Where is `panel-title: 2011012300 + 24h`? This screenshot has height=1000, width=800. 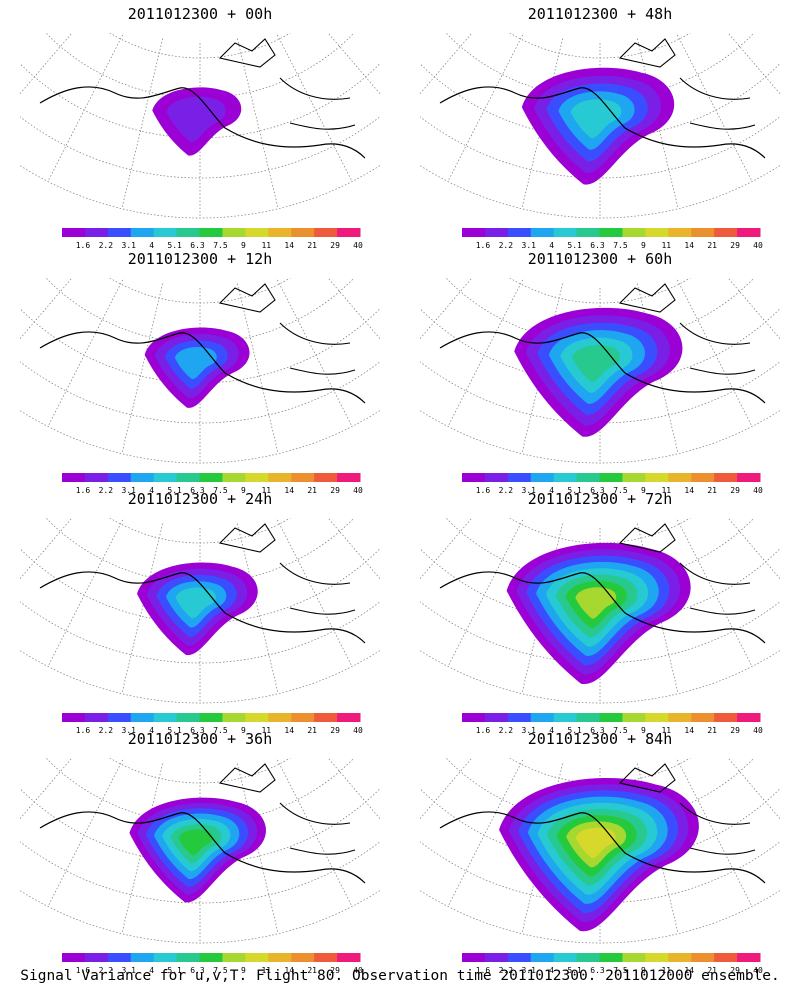 panel-title: 2011012300 + 24h is located at coordinates (200, 499).